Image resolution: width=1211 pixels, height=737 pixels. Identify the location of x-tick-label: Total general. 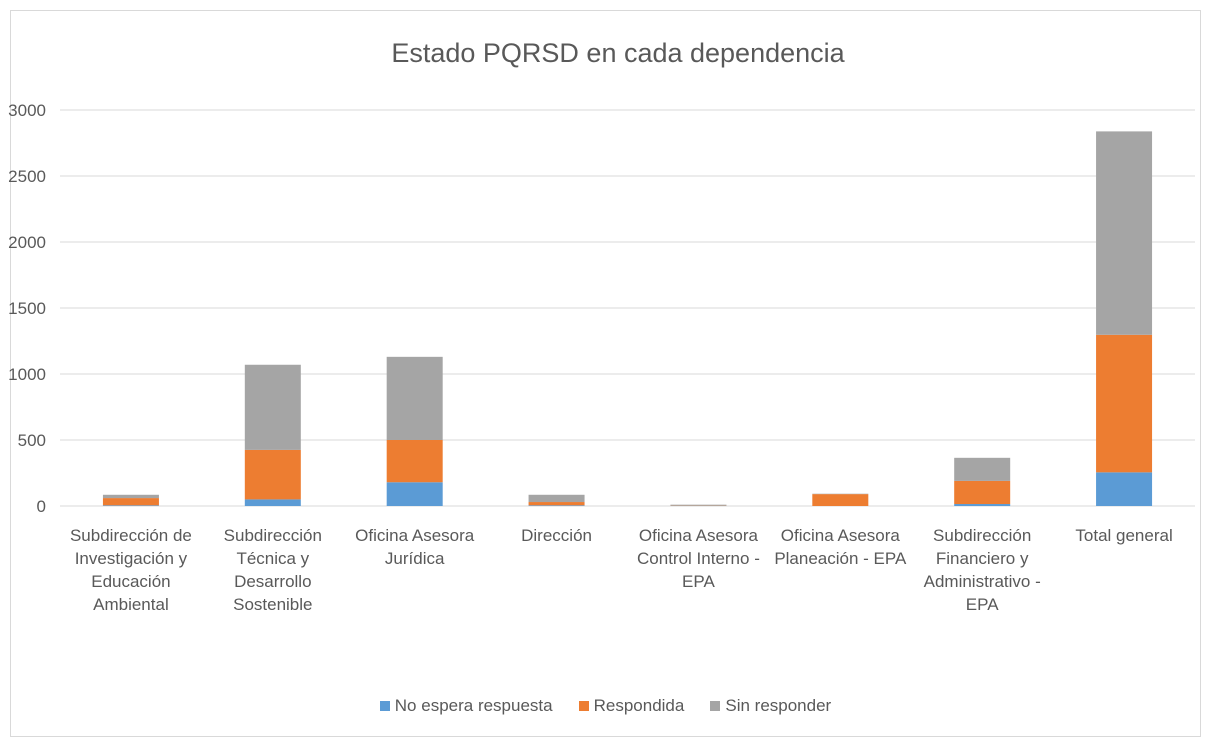
(1124, 535).